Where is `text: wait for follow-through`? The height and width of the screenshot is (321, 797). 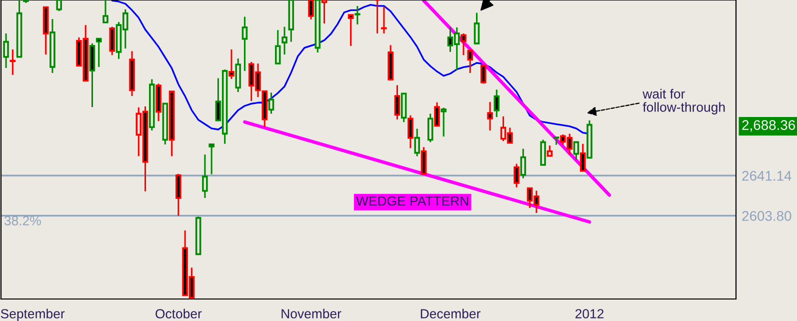 text: wait for follow-through is located at coordinates (683, 101).